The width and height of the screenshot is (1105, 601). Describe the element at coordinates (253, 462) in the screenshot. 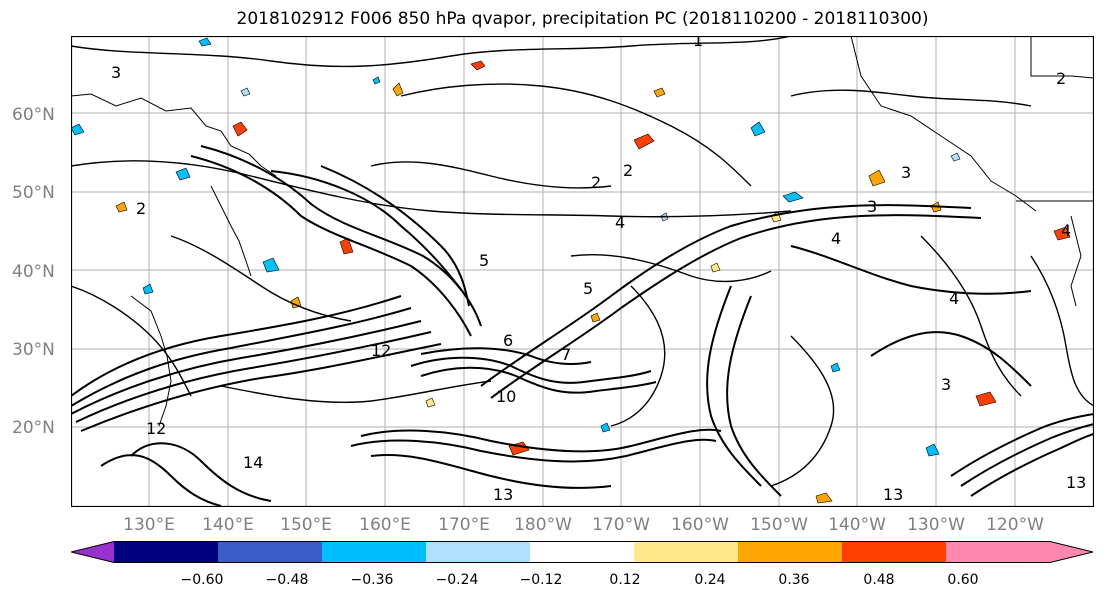

I see `contour-label: 14` at that location.